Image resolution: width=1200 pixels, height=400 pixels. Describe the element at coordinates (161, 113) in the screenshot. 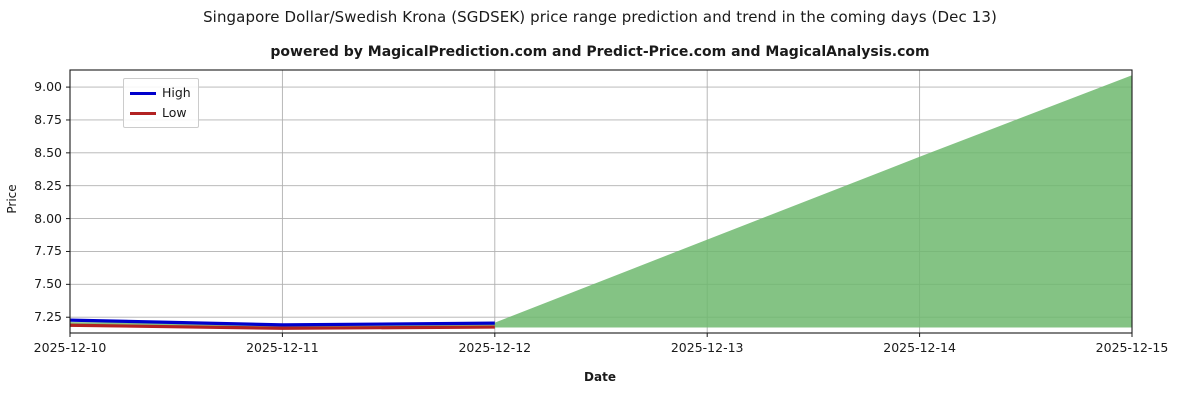

I see `legend-item-low: Low` at that location.